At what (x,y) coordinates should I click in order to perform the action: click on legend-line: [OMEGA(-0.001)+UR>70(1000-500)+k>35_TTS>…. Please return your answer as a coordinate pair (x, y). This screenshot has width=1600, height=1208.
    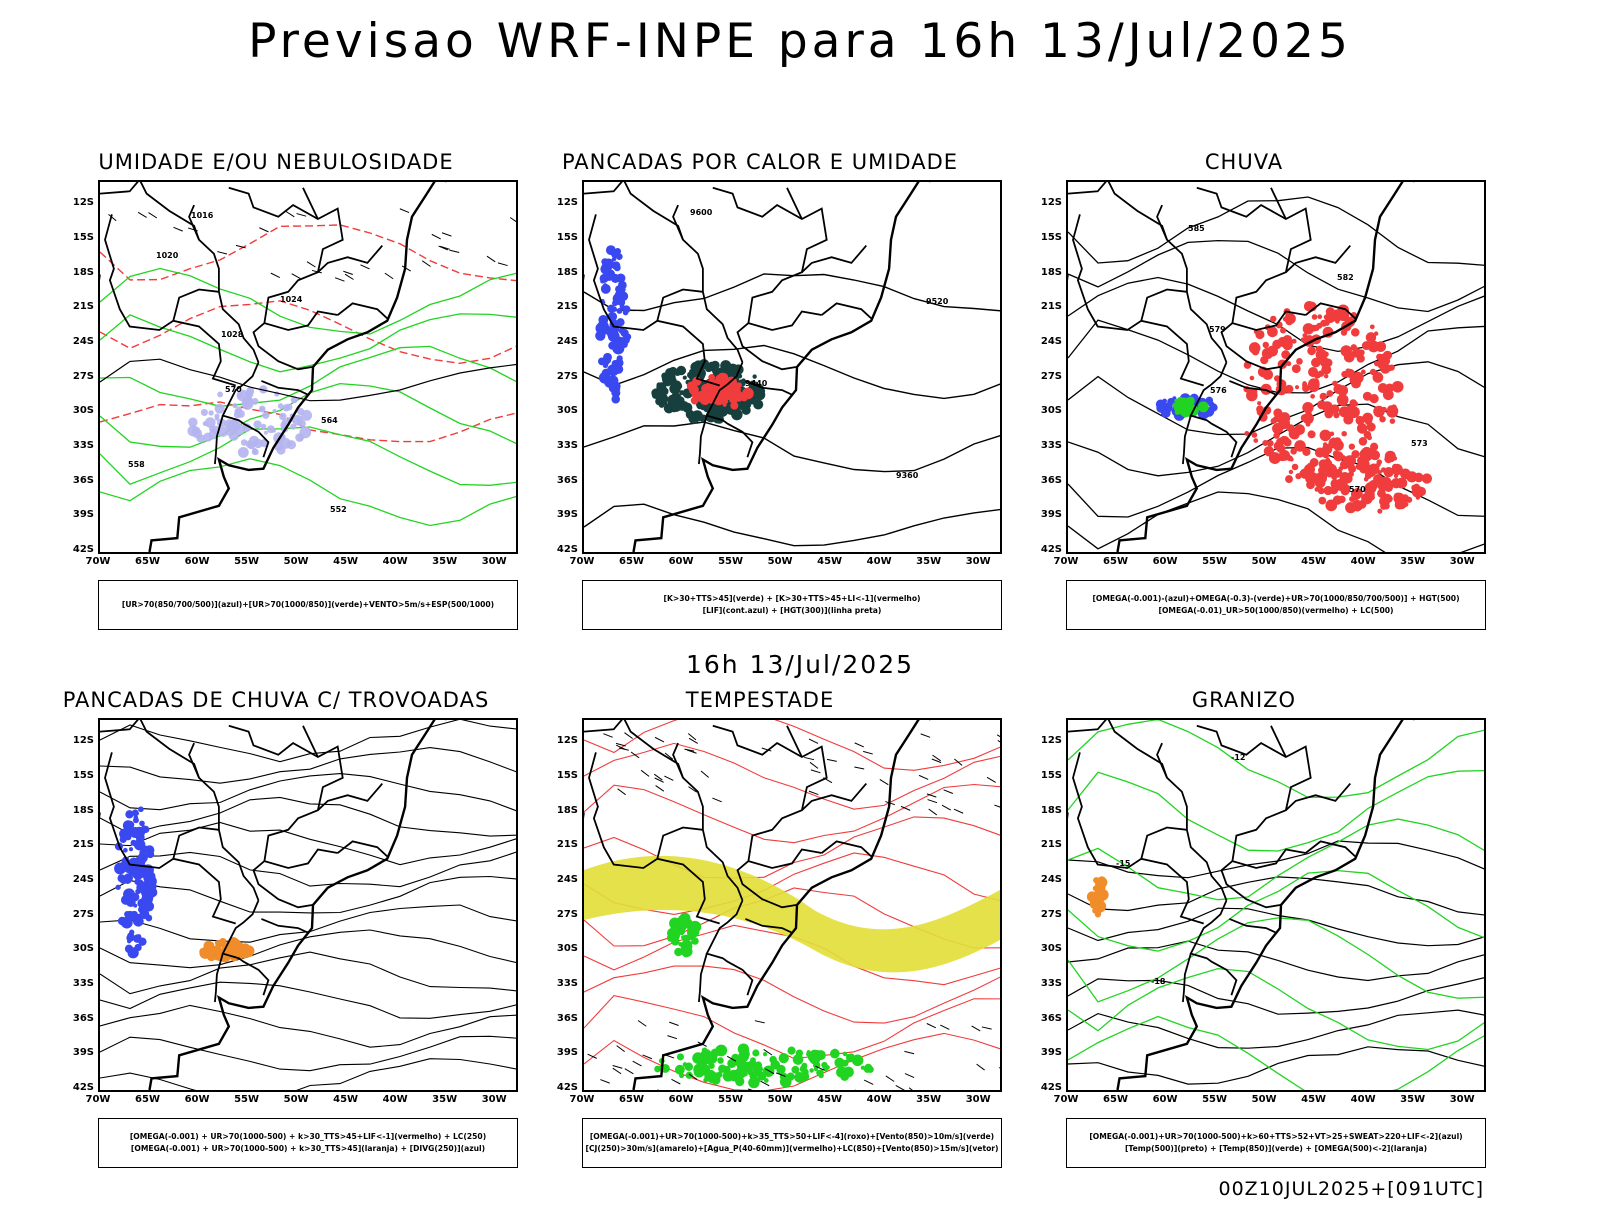
    Looking at the image, I should click on (792, 1137).